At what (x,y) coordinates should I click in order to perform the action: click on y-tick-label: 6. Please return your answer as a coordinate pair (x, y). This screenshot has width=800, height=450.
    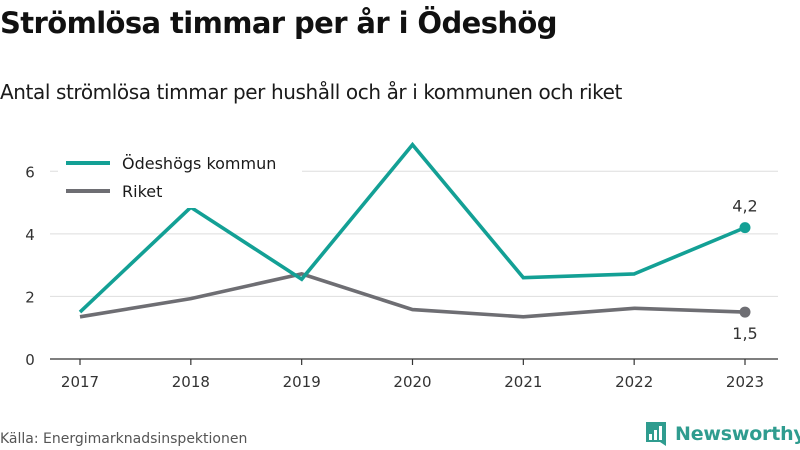
    Looking at the image, I should click on (30, 172).